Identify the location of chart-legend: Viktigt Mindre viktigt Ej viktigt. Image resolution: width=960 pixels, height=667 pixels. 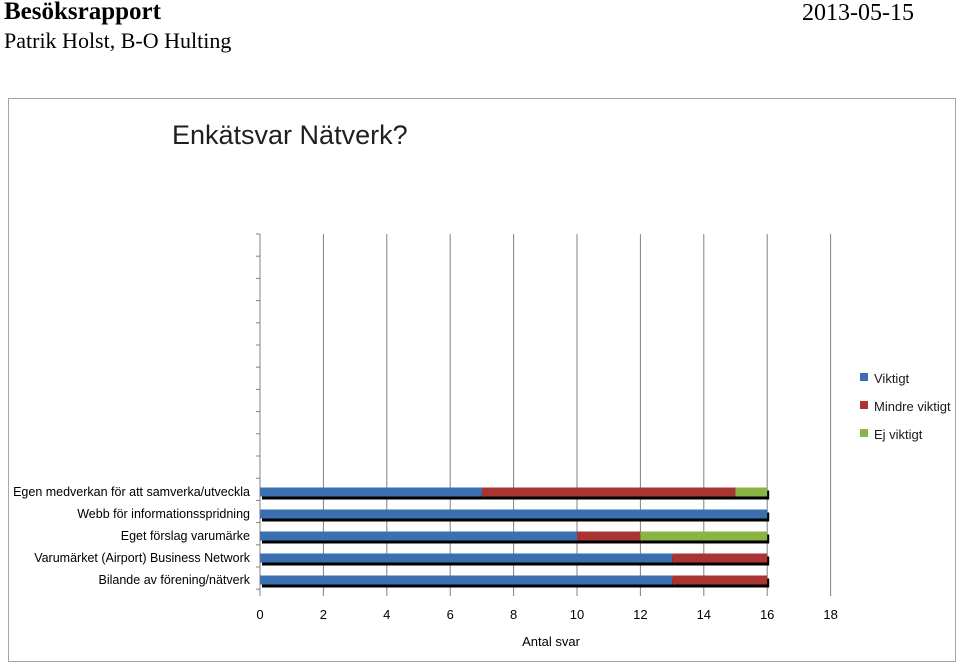
(905, 406).